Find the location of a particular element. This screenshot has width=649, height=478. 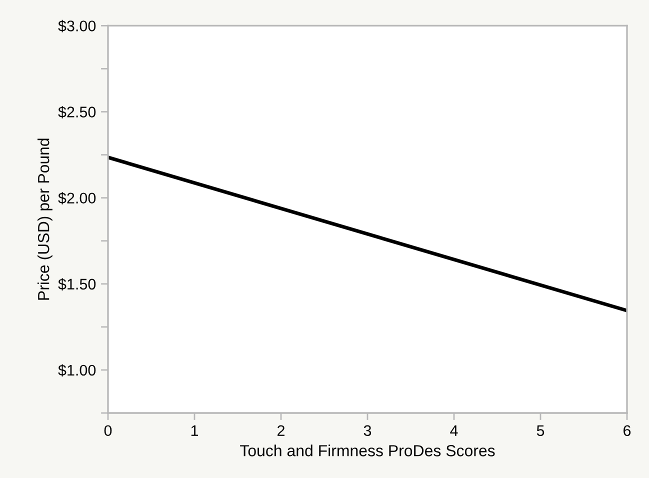

y-tick-label: $3.00 is located at coordinates (77, 26).